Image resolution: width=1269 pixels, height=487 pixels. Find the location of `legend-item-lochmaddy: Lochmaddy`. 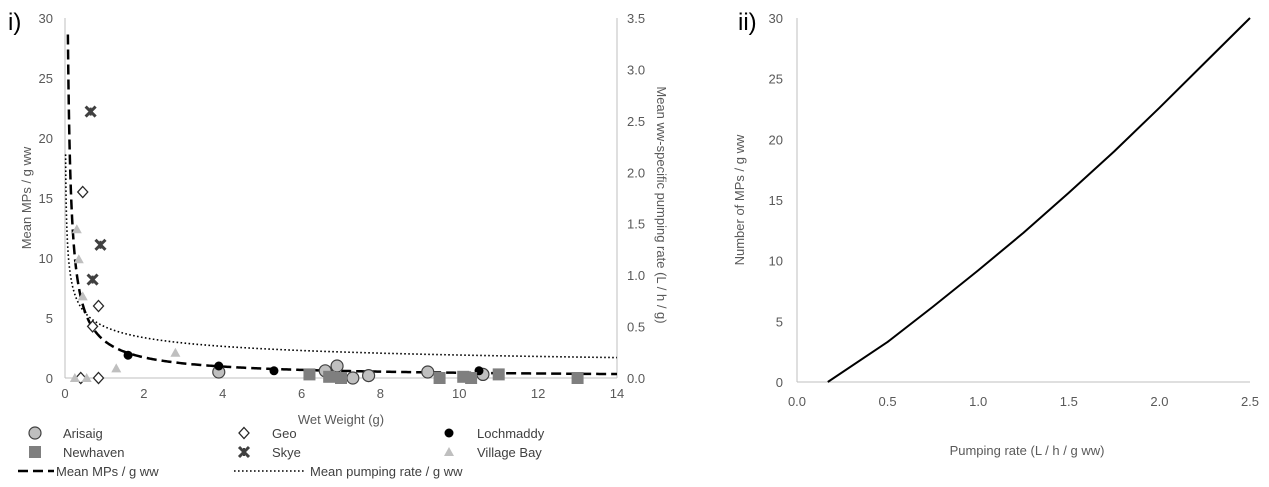

legend-item-lochmaddy: Lochmaddy is located at coordinates (494, 433).